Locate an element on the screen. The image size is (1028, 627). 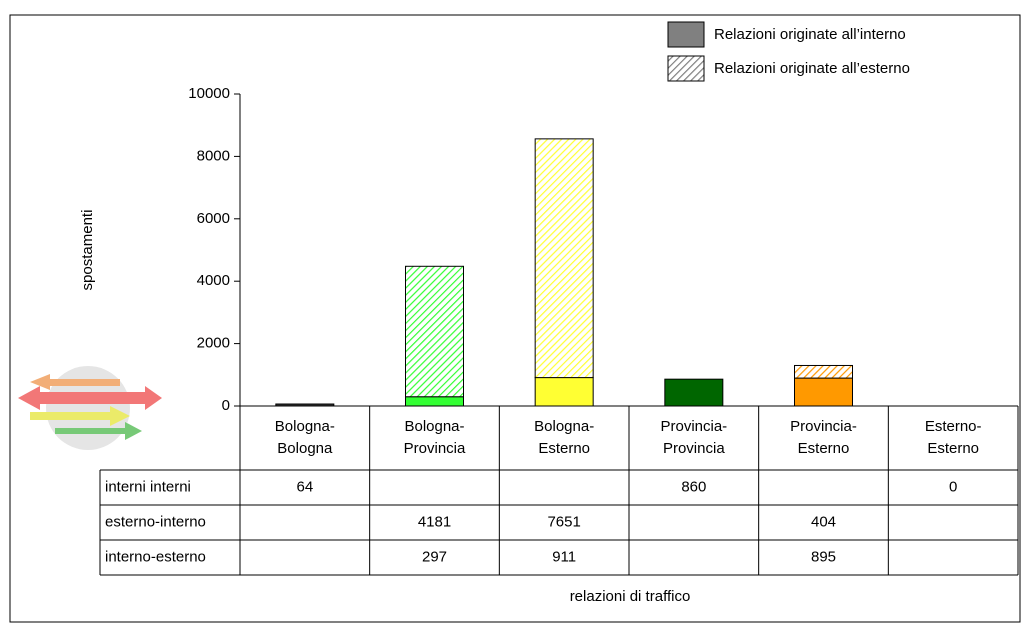
table-value: 404 is located at coordinates (823, 521).